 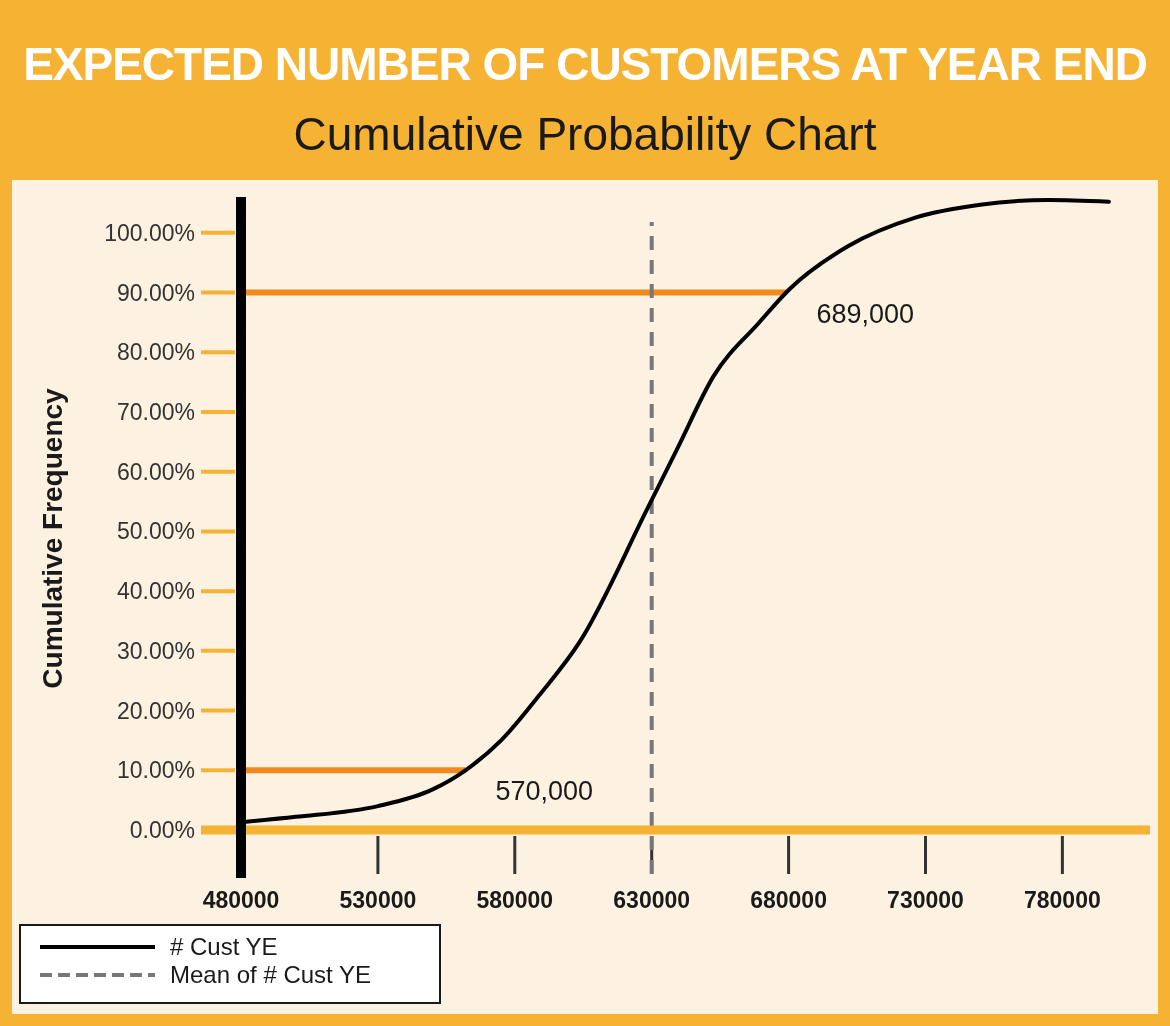 What do you see at coordinates (155, 770) in the screenshot?
I see `y-tick-label: 10.00%` at bounding box center [155, 770].